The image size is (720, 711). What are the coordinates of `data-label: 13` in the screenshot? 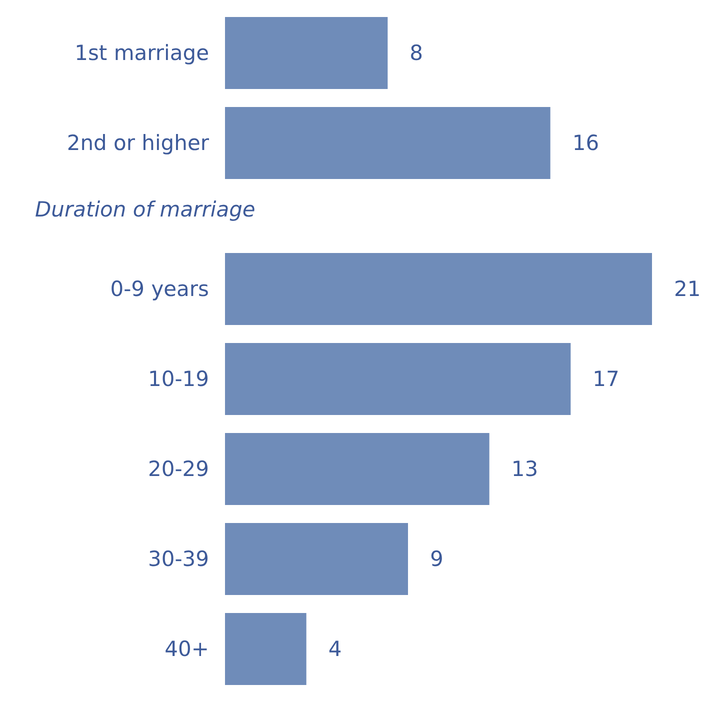 It's located at (524, 469).